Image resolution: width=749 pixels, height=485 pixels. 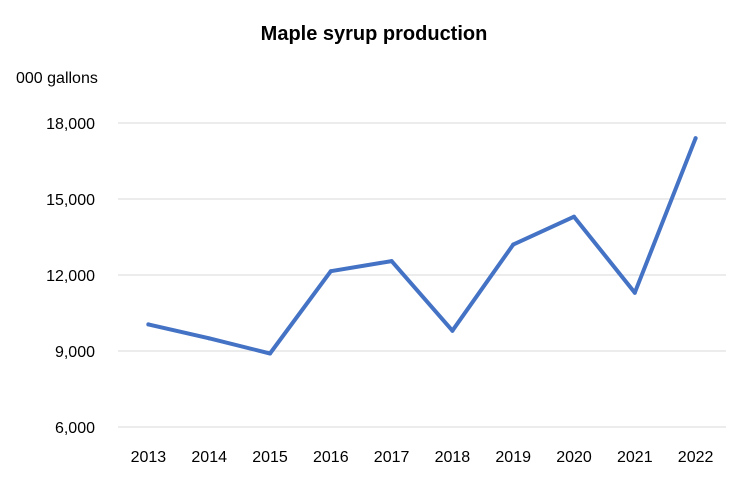 I want to click on y-axis-ticks: 6,000 9,000 12,000 15,000 18,000, so click(x=70, y=276).